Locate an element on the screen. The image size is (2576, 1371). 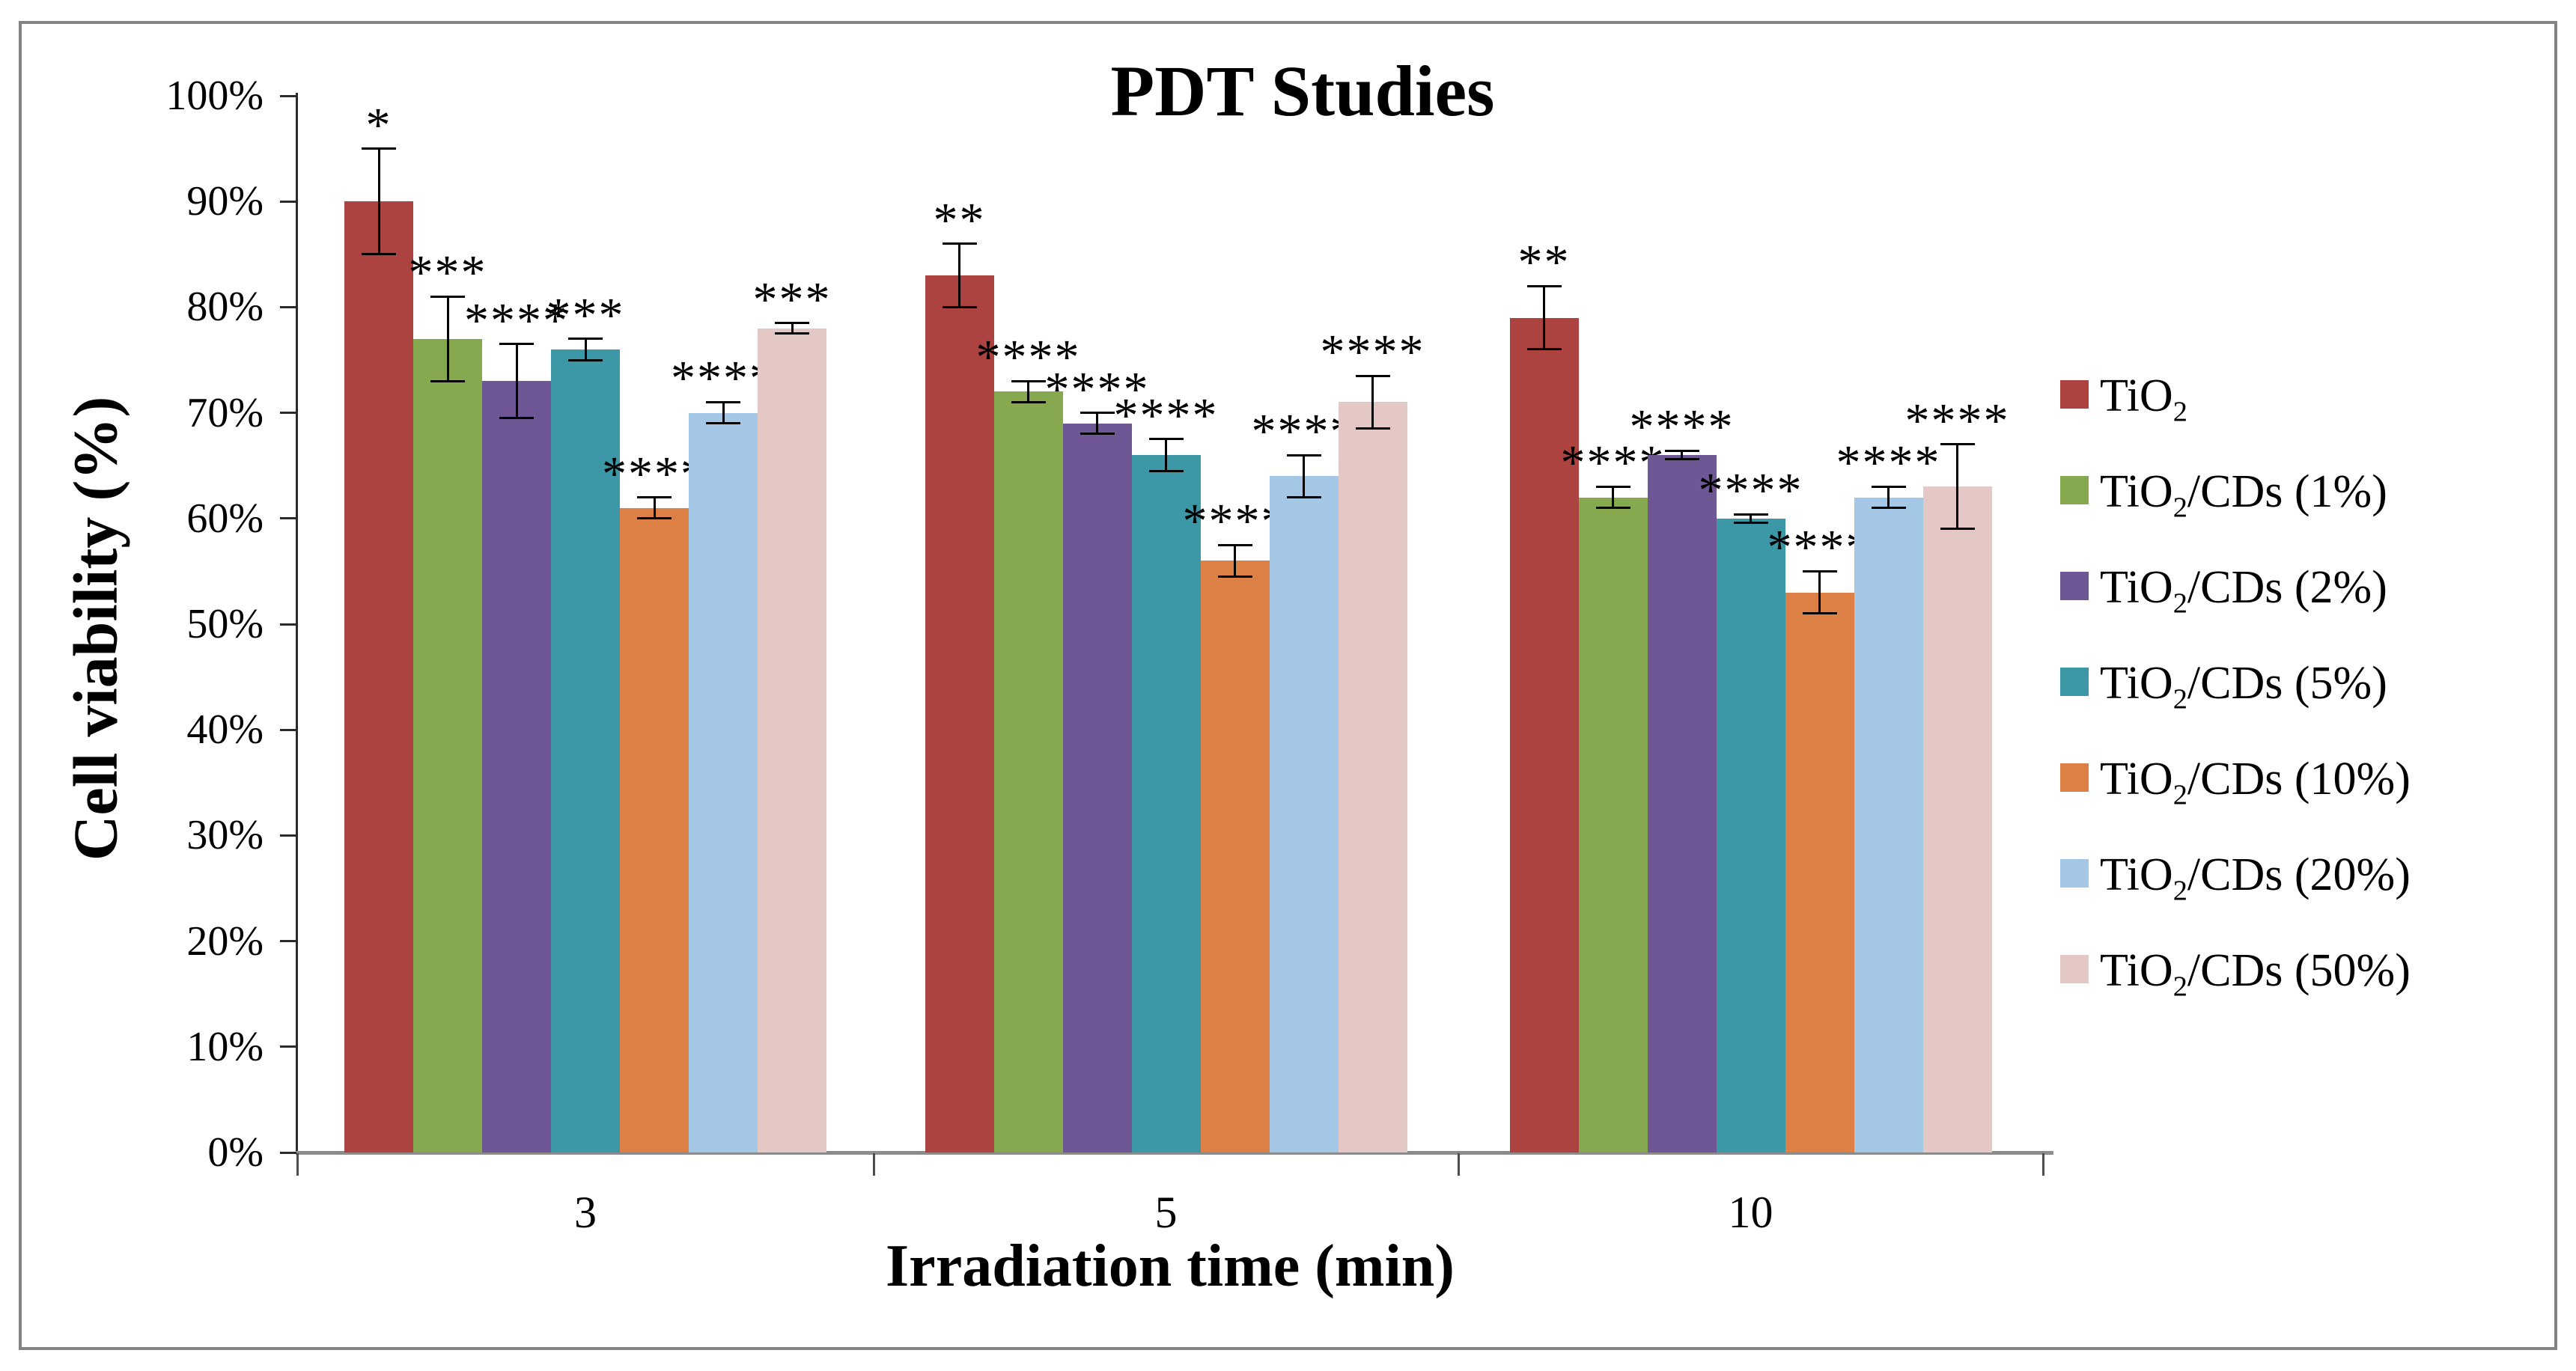
legend-label: TiO2/CDs (1%) is located at coordinates (2243, 495).